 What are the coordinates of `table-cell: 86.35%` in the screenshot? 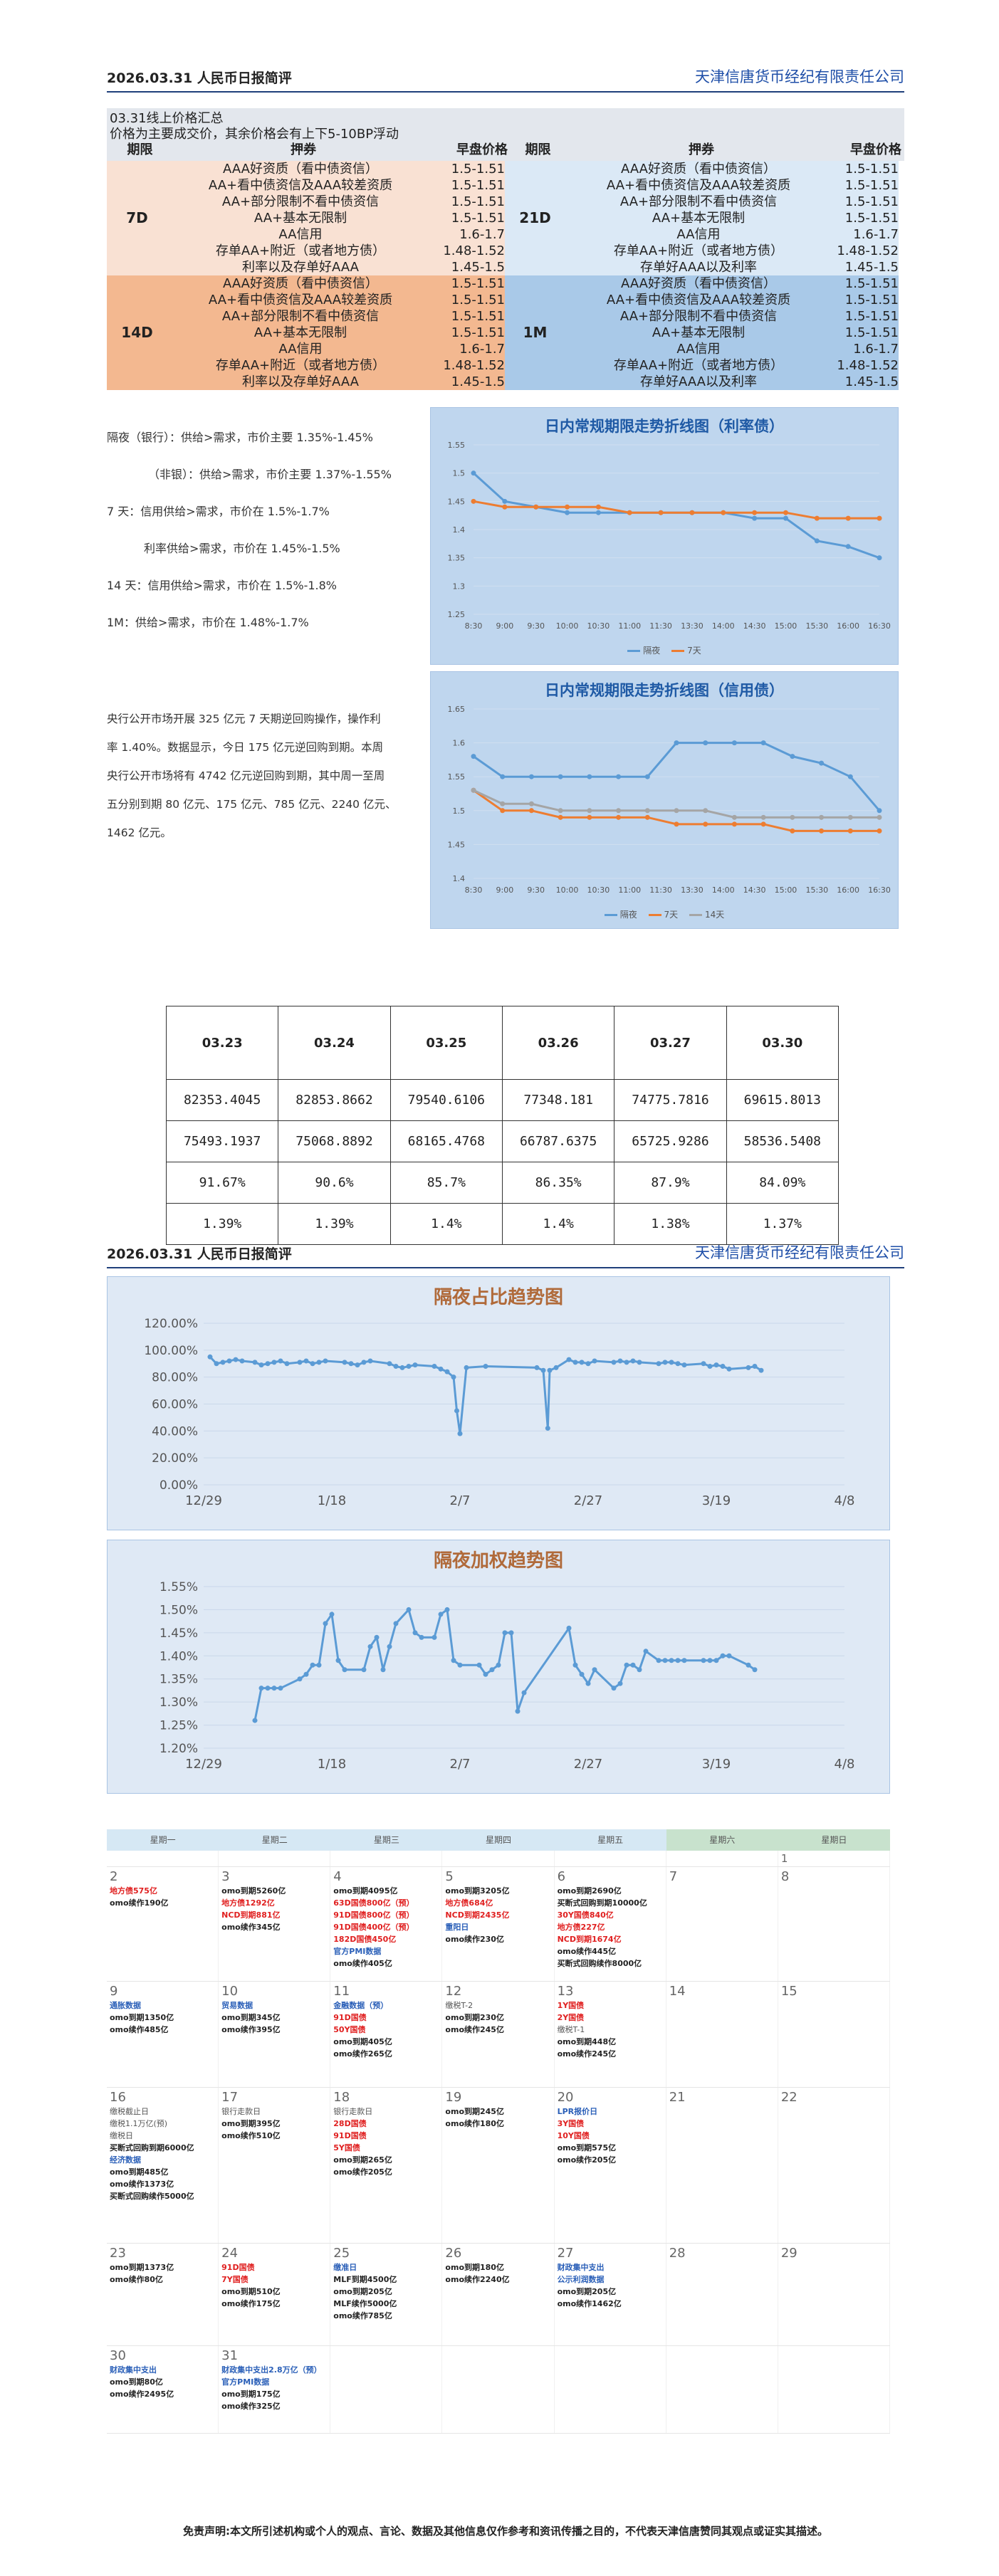 It's located at (558, 1183).